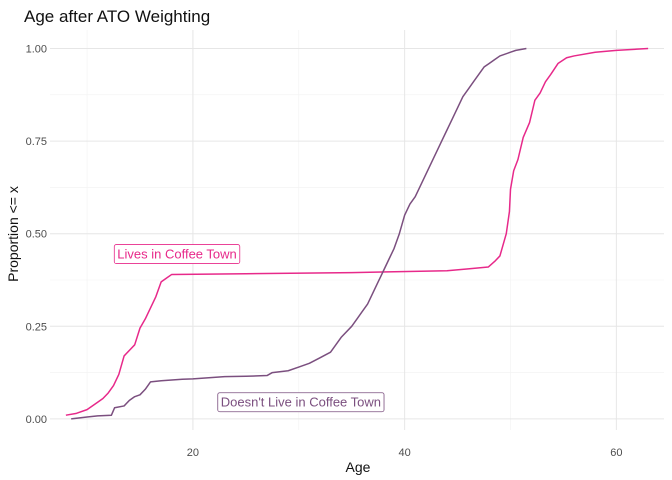 Image resolution: width=672 pixels, height=480 pixels. Describe the element at coordinates (36, 420) in the screenshot. I see `y-tick-label: 0.00` at that location.